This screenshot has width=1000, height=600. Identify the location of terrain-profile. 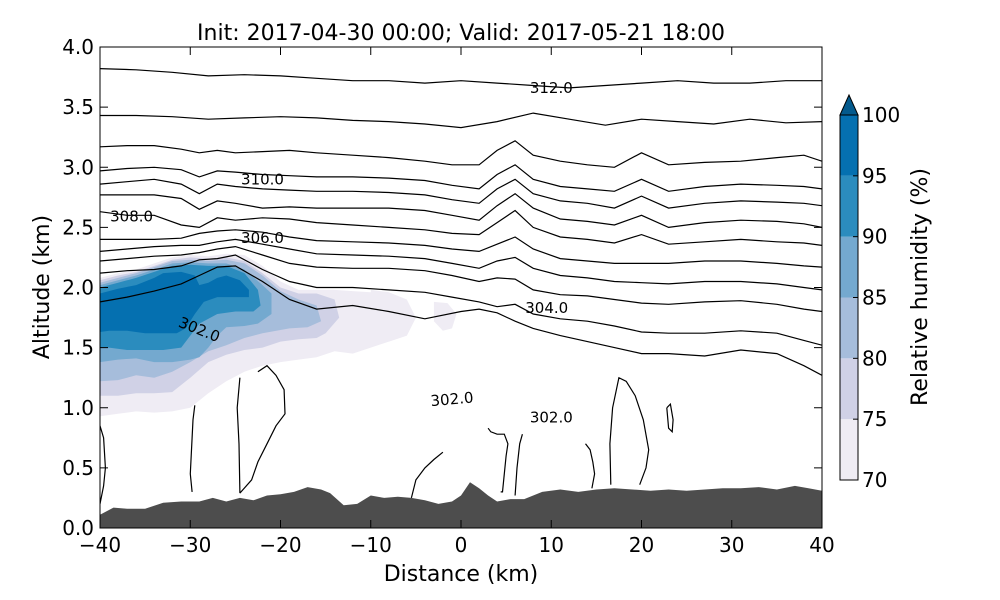
(461, 505).